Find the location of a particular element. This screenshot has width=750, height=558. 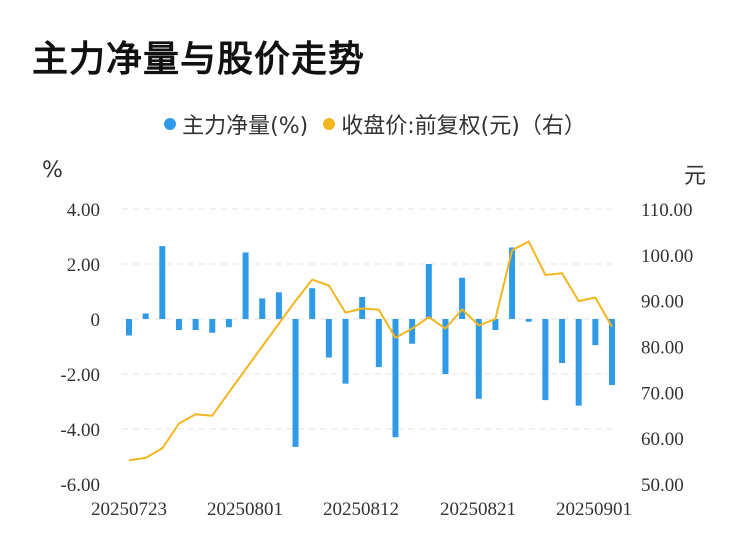

left-tick-label: 2.00 is located at coordinates (83, 265).